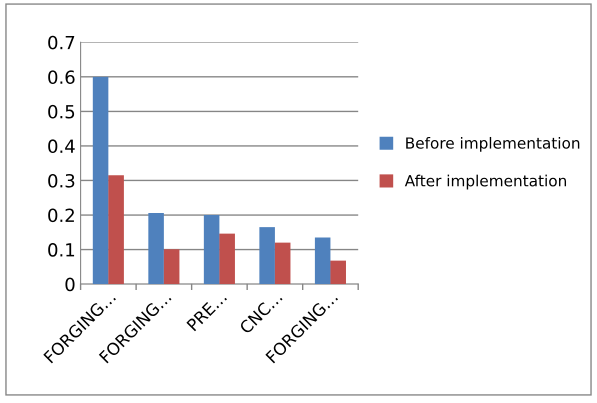 Image resolution: width=597 pixels, height=403 pixels. What do you see at coordinates (493, 144) in the screenshot?
I see `legend-label: Before implementation` at bounding box center [493, 144].